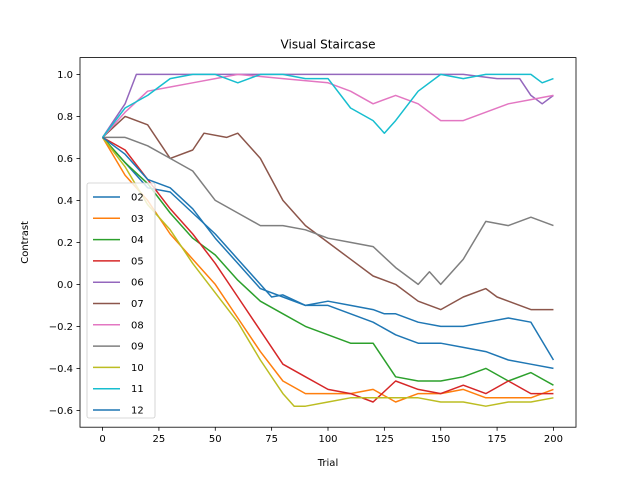 The image size is (640, 480). I want to click on y-tick-label: 0.2, so click(65, 243).